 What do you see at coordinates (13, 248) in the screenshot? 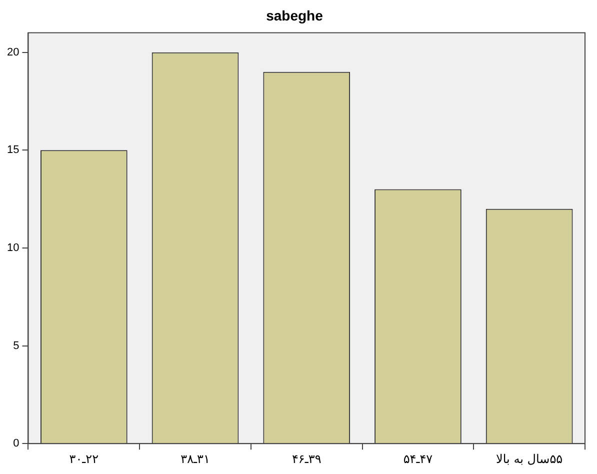
I see `y-tick-label: 10` at bounding box center [13, 248].